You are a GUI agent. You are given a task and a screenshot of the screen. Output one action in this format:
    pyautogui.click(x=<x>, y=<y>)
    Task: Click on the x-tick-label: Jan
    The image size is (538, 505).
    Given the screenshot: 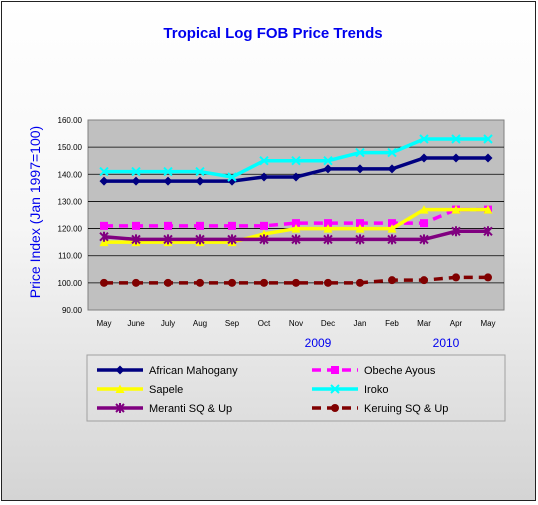 What is the action you would take?
    pyautogui.click(x=360, y=323)
    